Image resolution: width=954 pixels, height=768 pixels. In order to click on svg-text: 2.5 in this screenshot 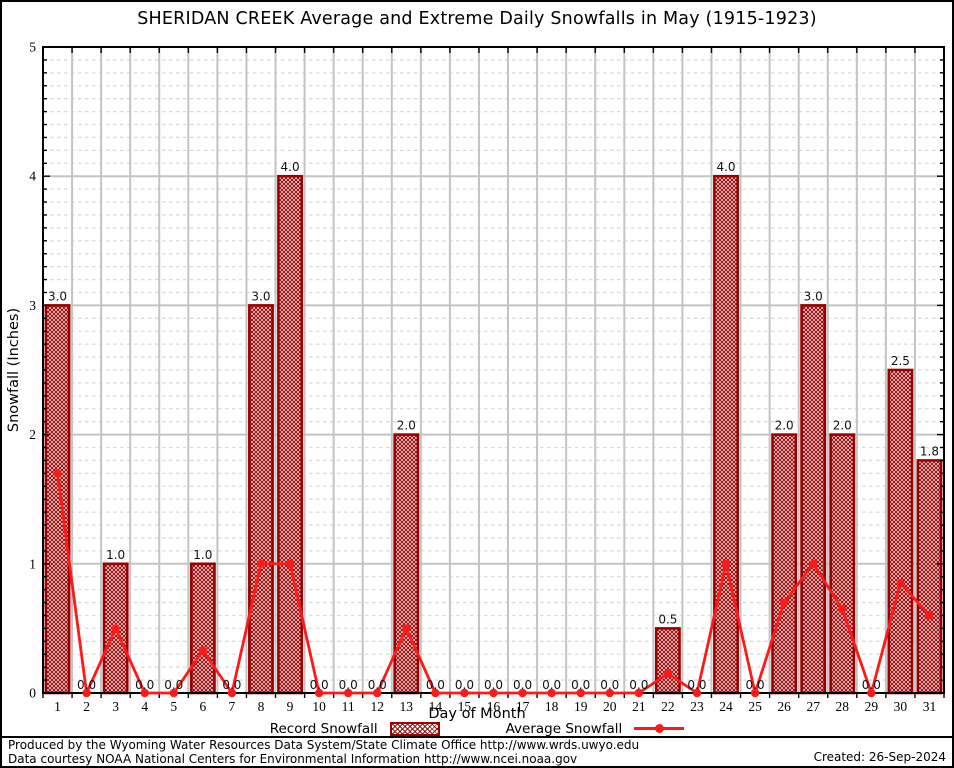, I will do `click(900, 361)`.